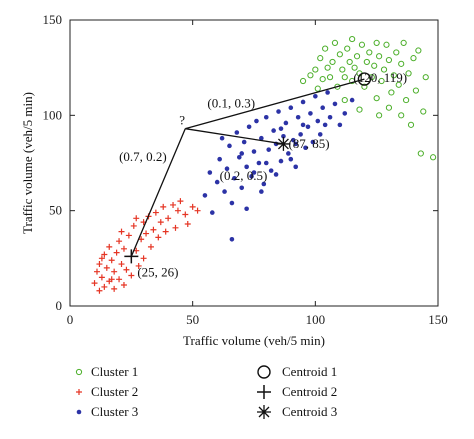  Describe the element at coordinates (53, 114) in the screenshot. I see `y-tick-label: 100` at that location.